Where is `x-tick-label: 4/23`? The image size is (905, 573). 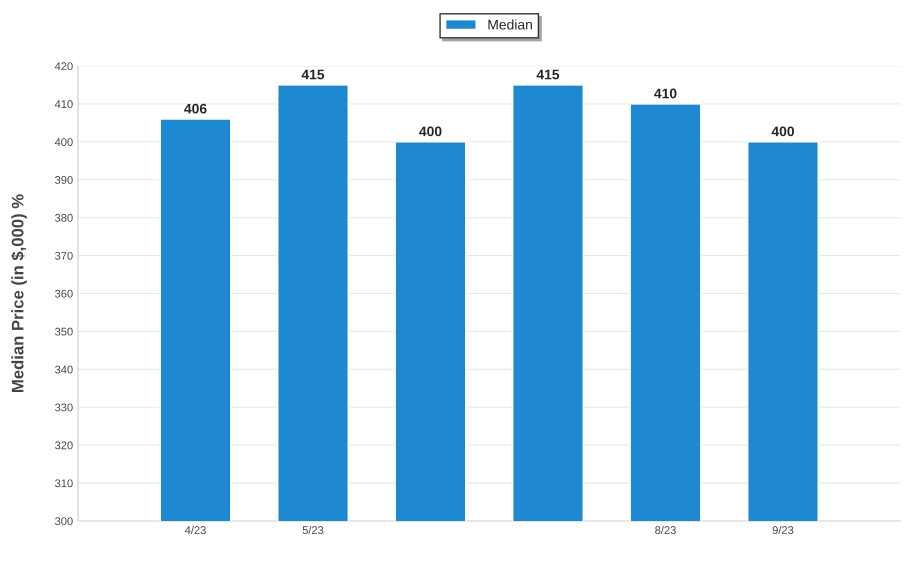
x-tick-label: 4/23 is located at coordinates (195, 530).